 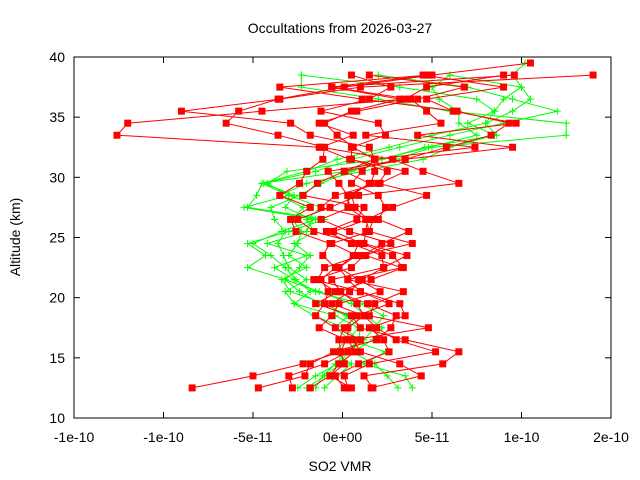 I want to click on y-axis-label: Altitude (km), so click(x=15, y=237).